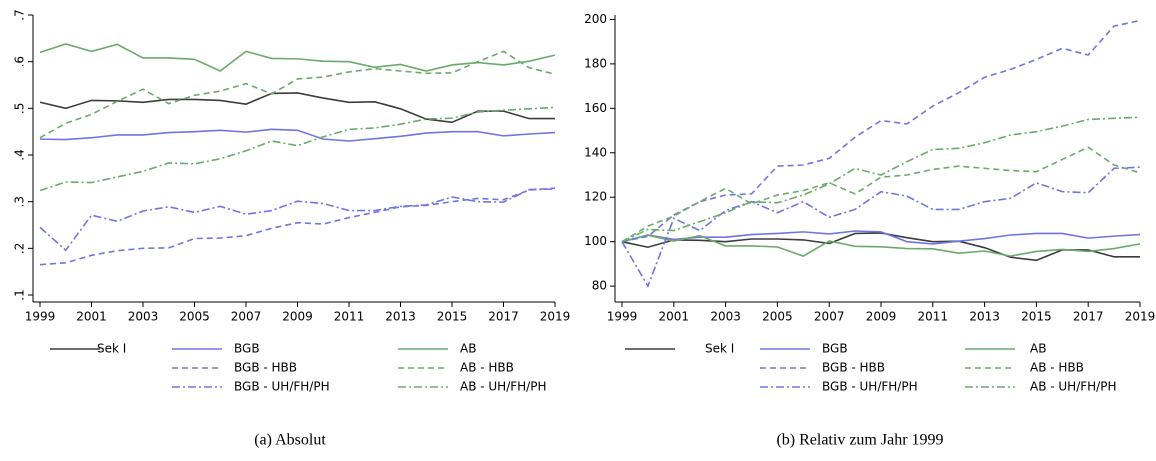 Image resolution: width=1156 pixels, height=461 pixels. I want to click on y-tick-label: .2, so click(20, 248).